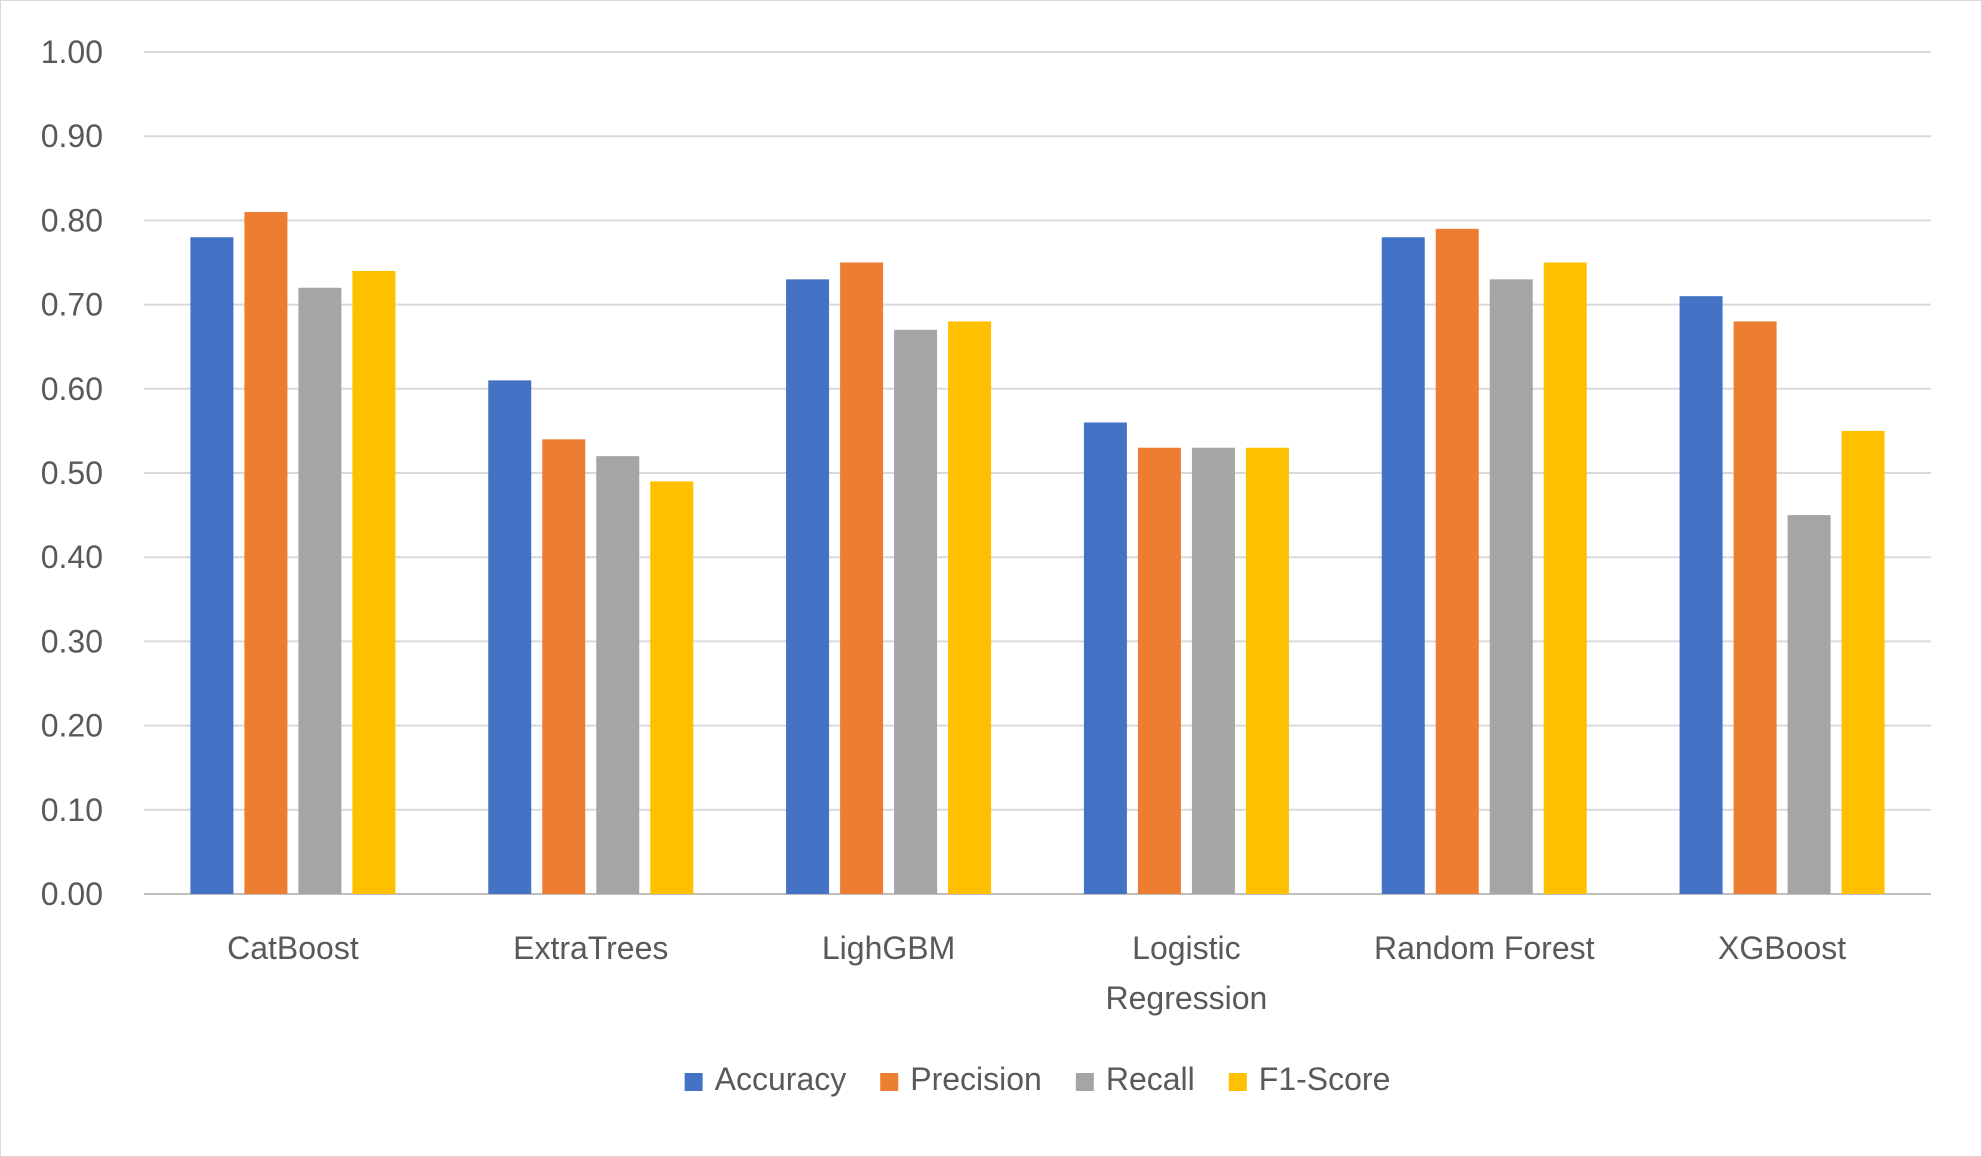  Describe the element at coordinates (72, 810) in the screenshot. I see `y-tick-label: 0.10` at that location.